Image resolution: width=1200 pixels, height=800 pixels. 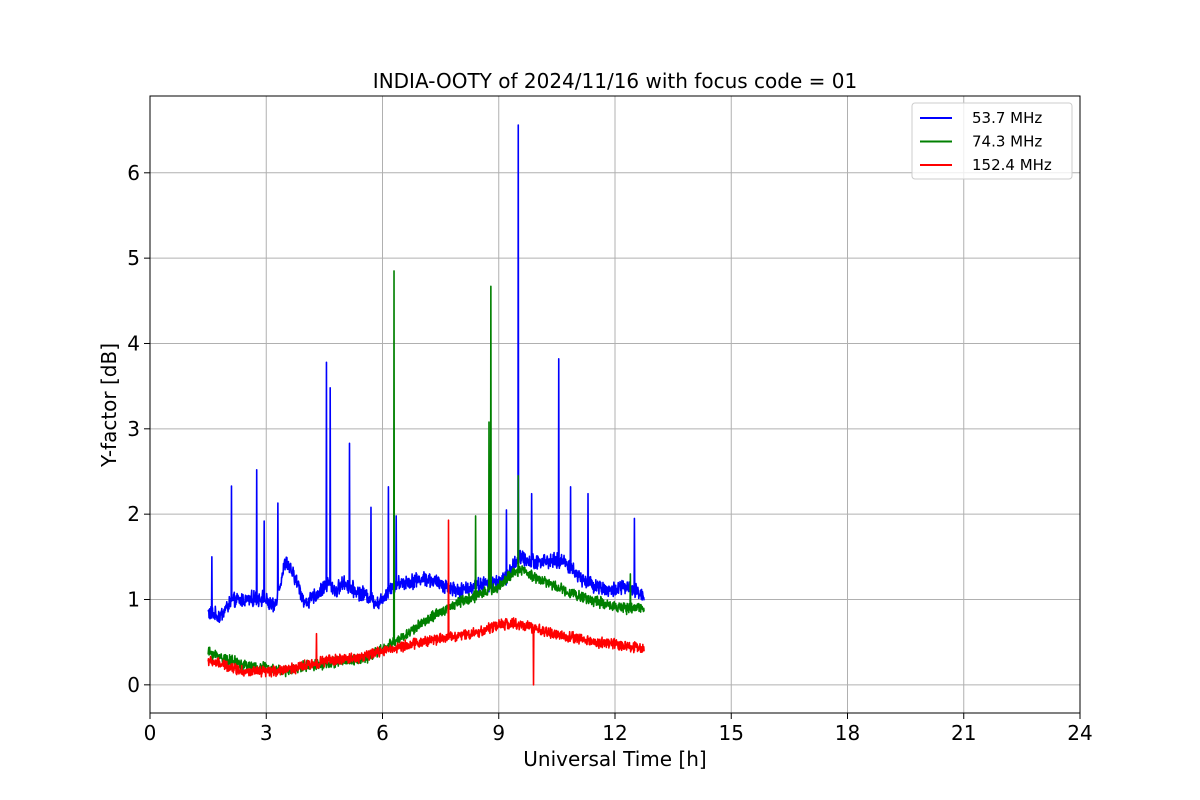 What do you see at coordinates (109, 405) in the screenshot?
I see `y-axis-label: Y-factor [dB]` at bounding box center [109, 405].